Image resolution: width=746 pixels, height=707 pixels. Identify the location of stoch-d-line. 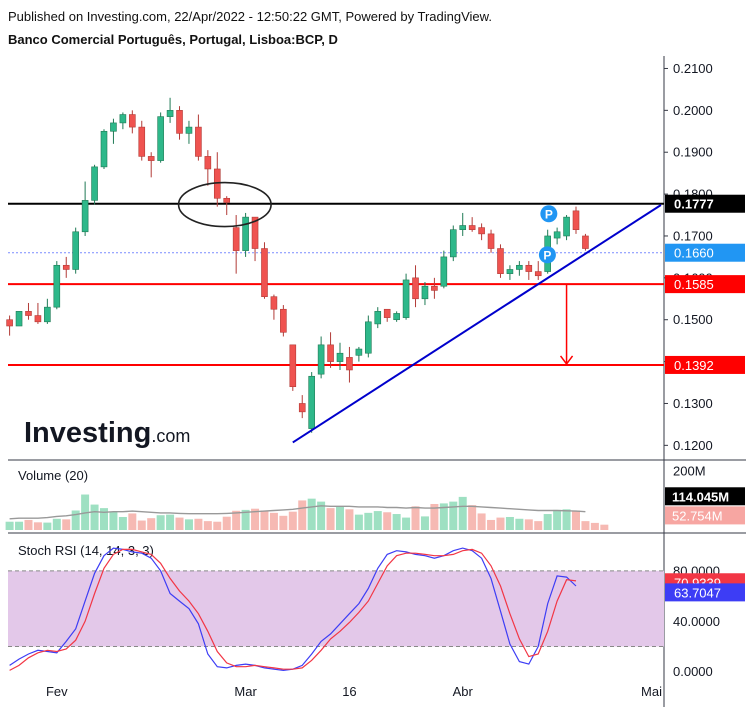
(293, 609).